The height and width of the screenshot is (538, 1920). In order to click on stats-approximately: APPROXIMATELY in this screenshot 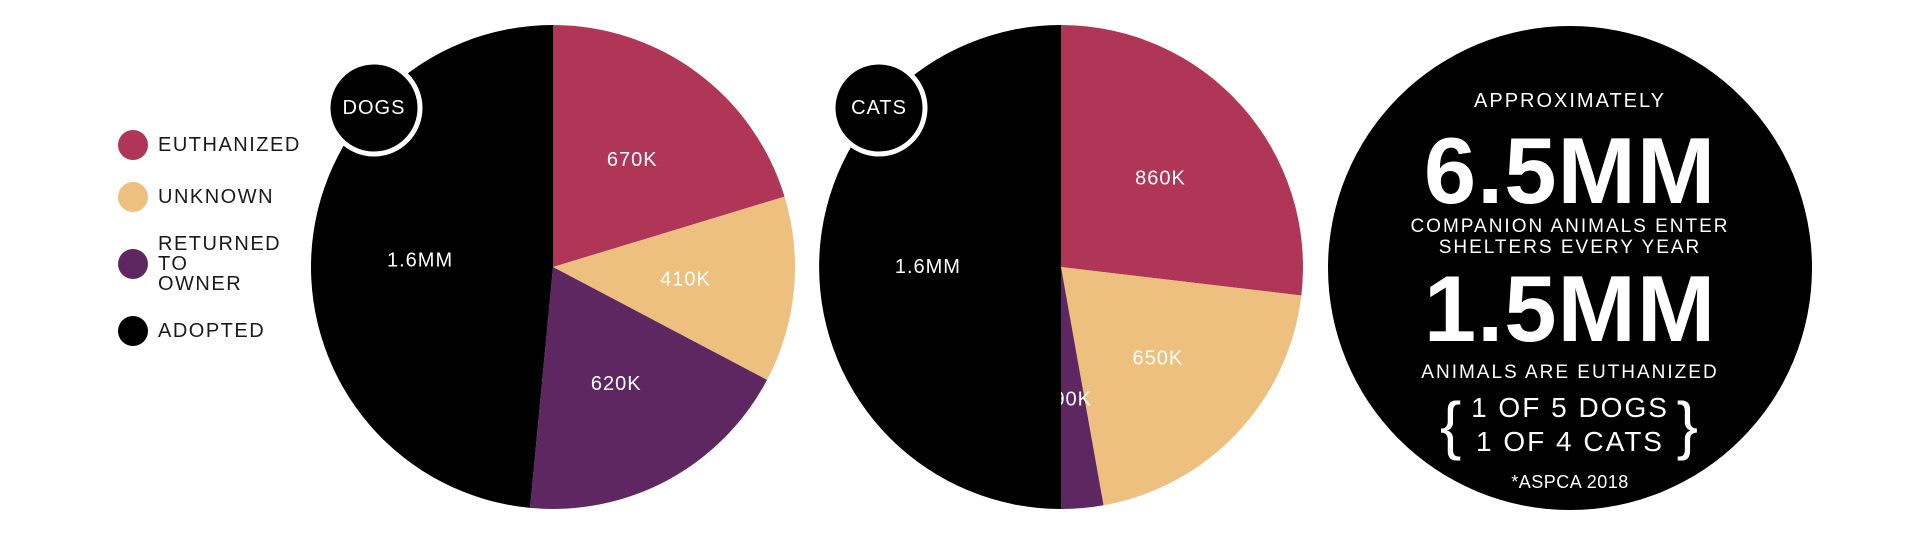, I will do `click(1570, 101)`.